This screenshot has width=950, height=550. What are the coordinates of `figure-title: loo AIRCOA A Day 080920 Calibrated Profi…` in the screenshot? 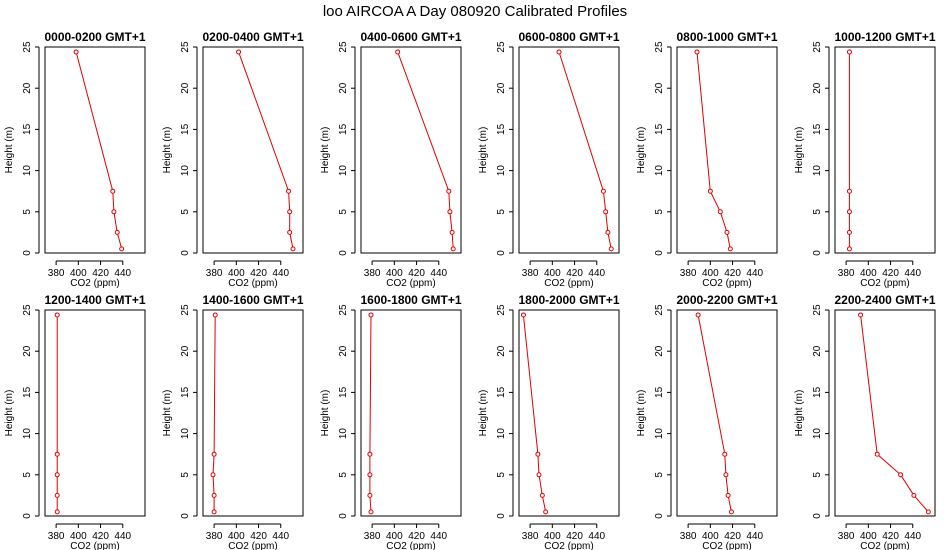 It's located at (475, 11).